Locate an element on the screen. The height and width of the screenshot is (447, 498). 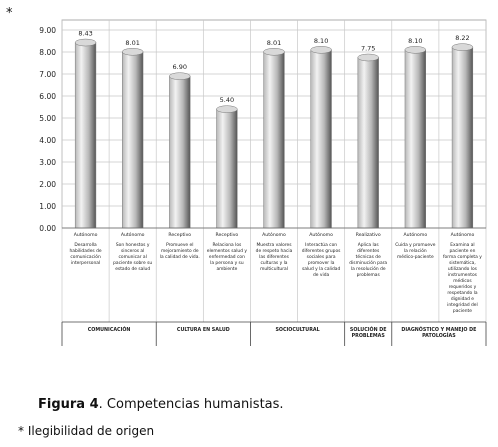
group-label: PATOLOGÍAS is located at coordinates (439, 335).